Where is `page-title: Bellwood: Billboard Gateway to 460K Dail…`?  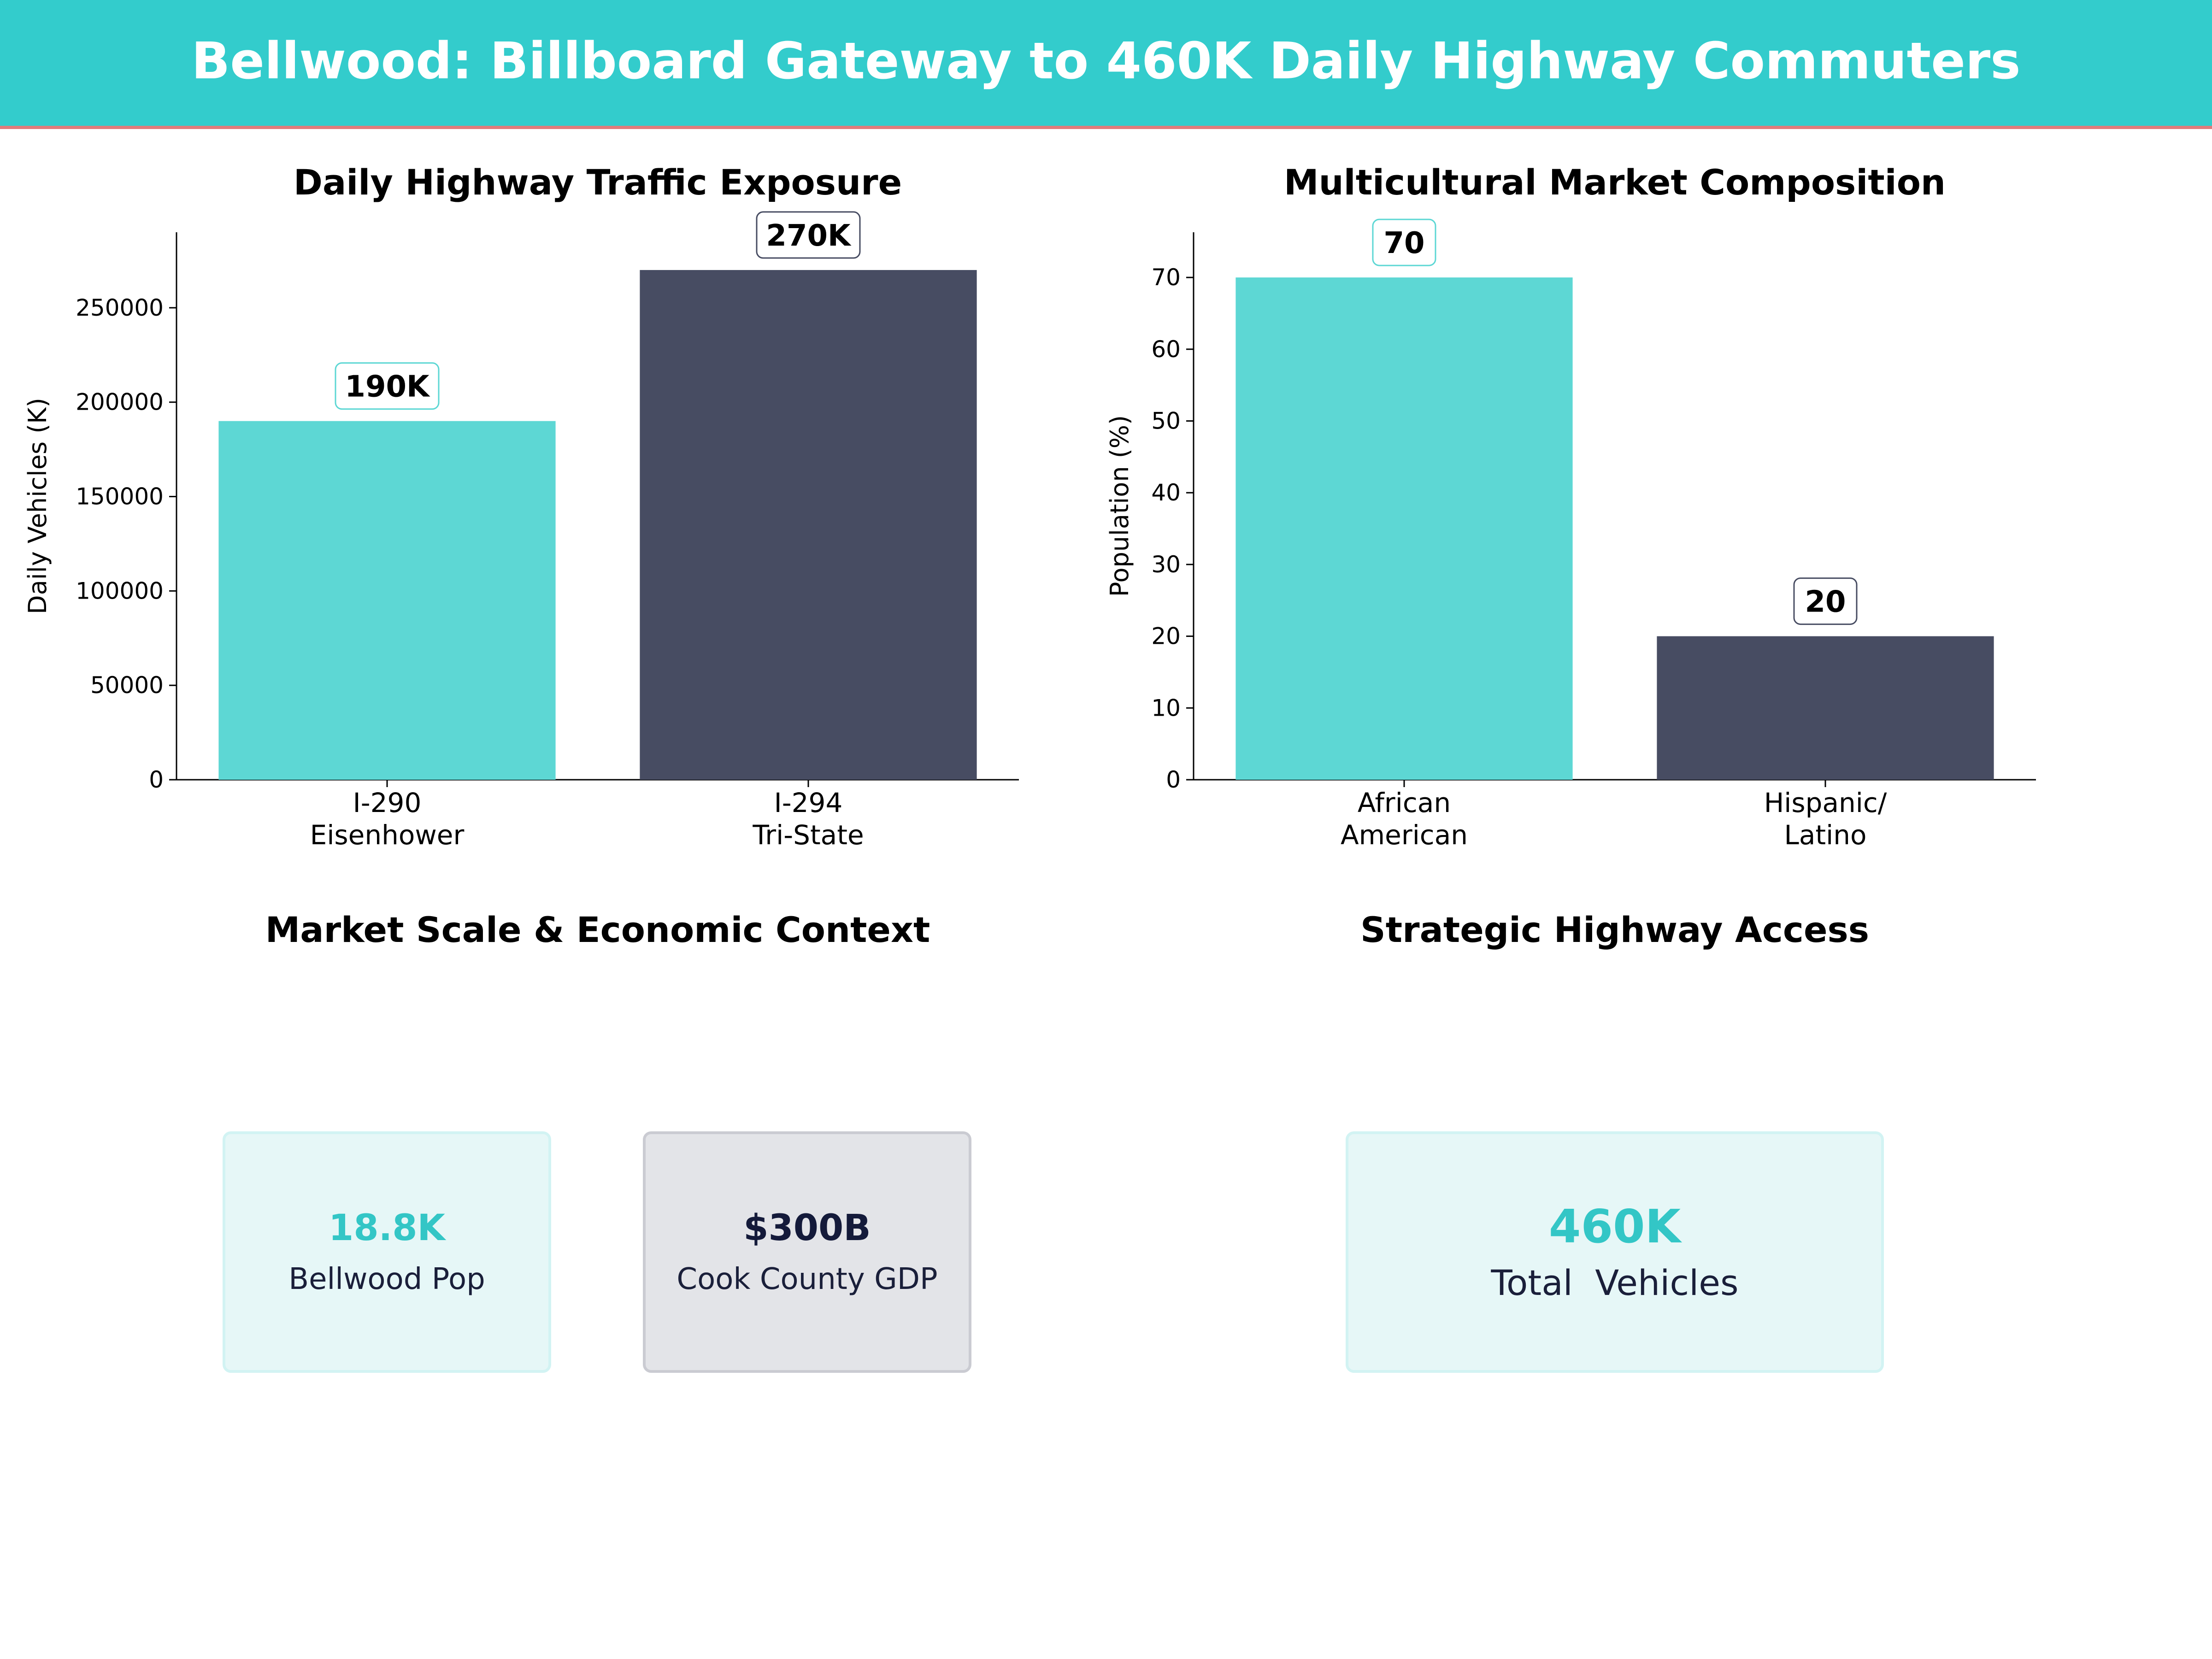 page-title: Bellwood: Billboard Gateway to 460K Dail… is located at coordinates (1106, 60).